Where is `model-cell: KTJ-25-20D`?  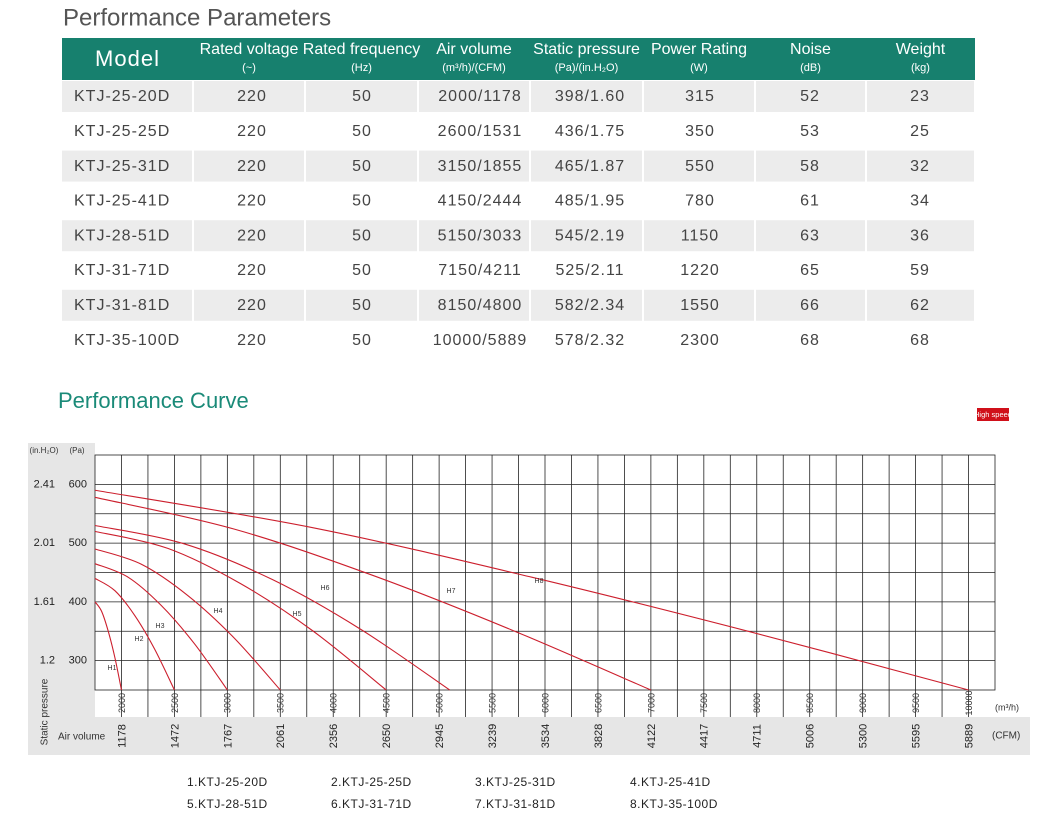 model-cell: KTJ-25-20D is located at coordinates (122, 96).